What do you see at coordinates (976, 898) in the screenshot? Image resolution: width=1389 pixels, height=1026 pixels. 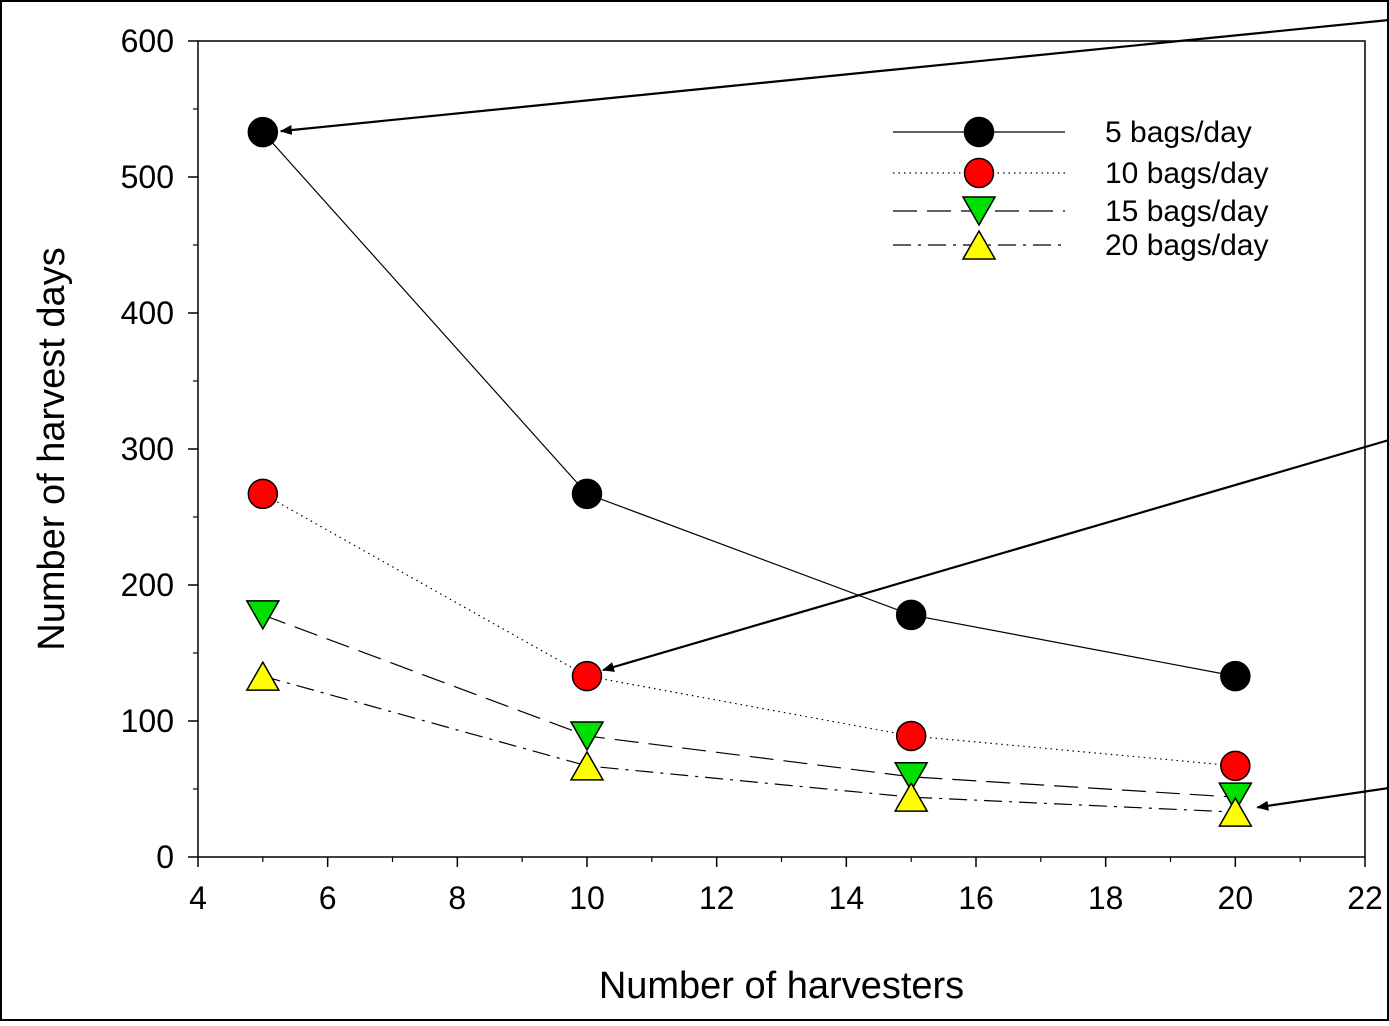 I see `x-tick-label: 16` at bounding box center [976, 898].